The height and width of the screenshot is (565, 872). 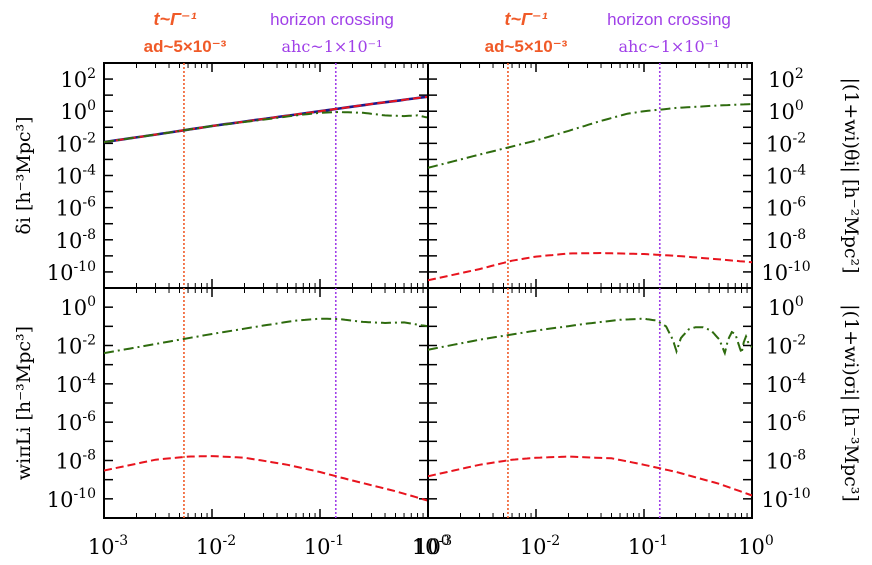 I want to click on y-axis-label: δi [h⁻³Mpc³], so click(x=24, y=175).